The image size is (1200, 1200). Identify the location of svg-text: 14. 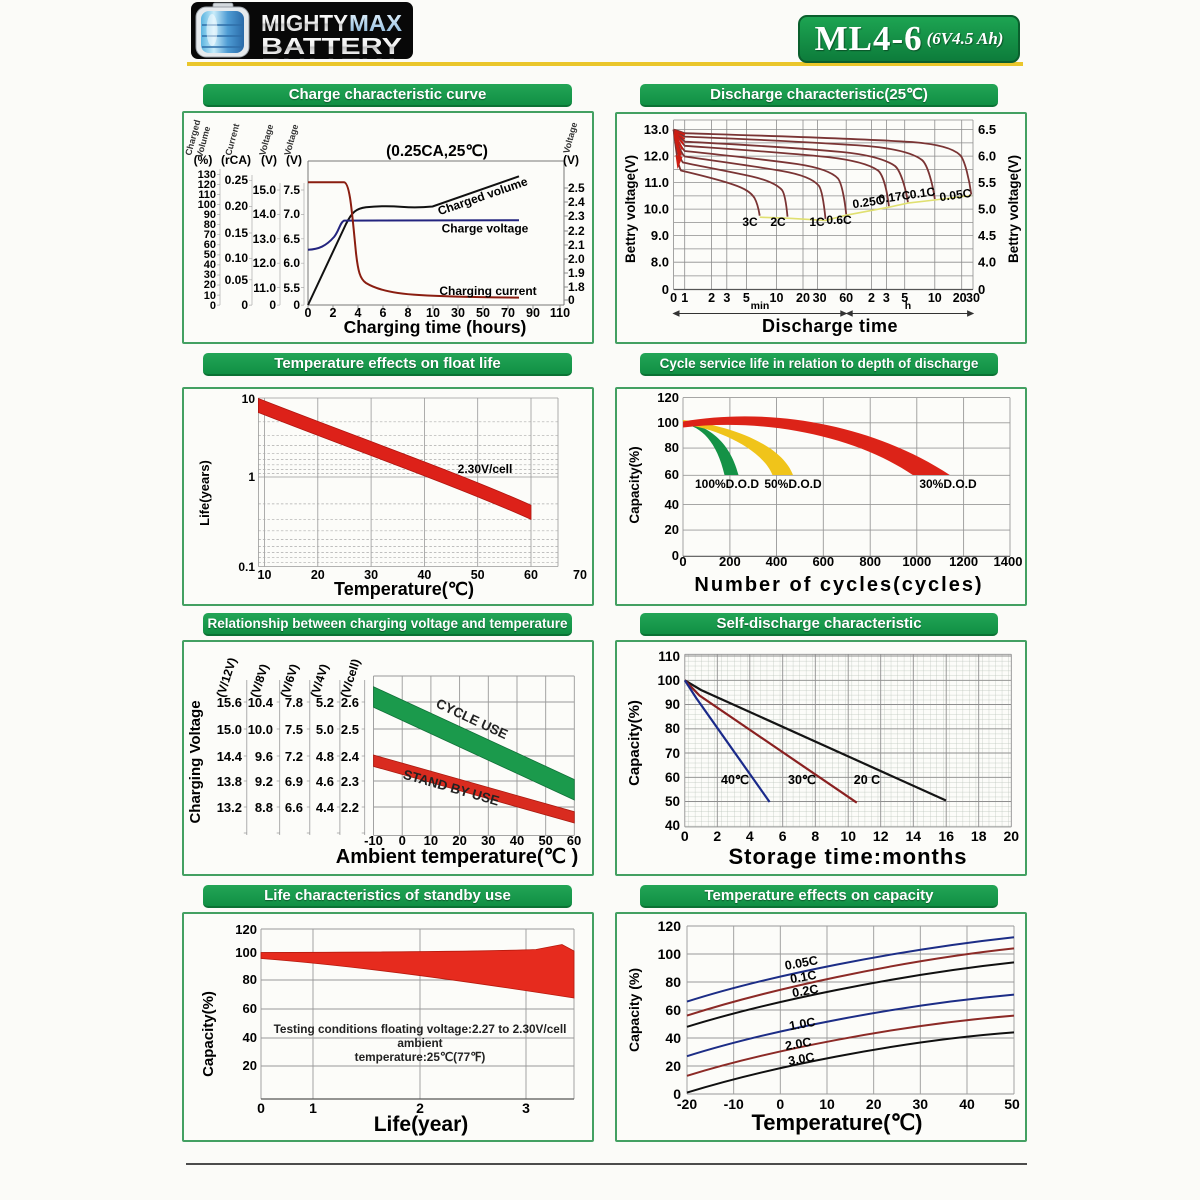
(914, 836).